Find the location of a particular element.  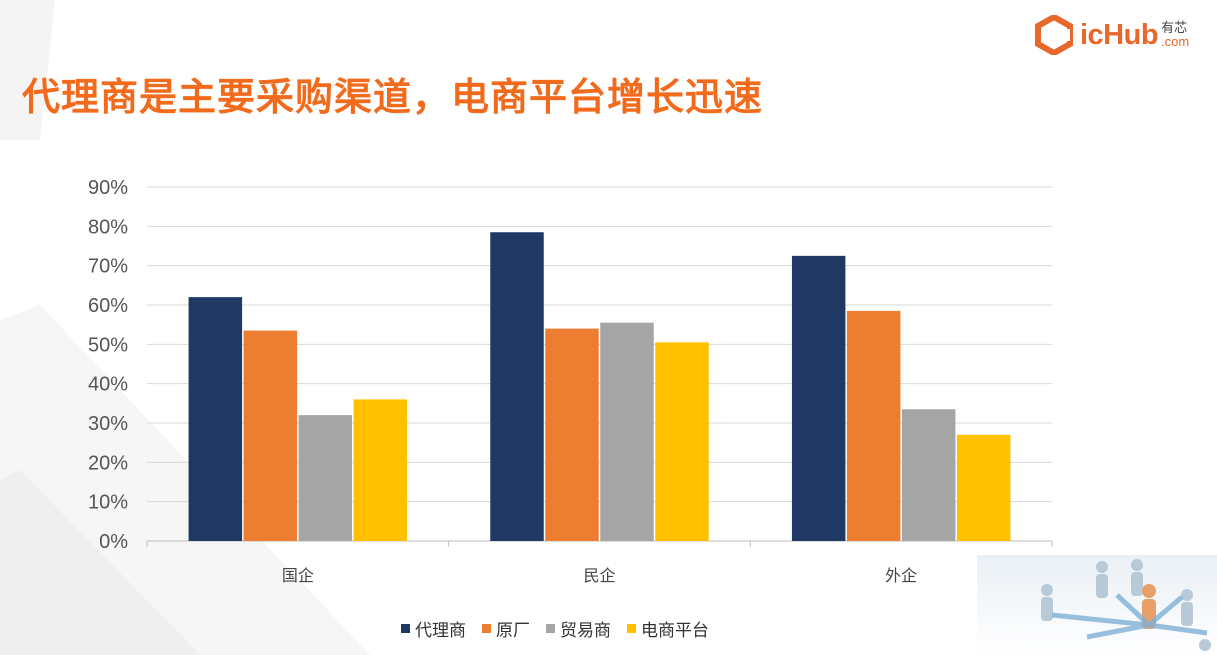

bar-电商平台-外企 is located at coordinates (983, 487).